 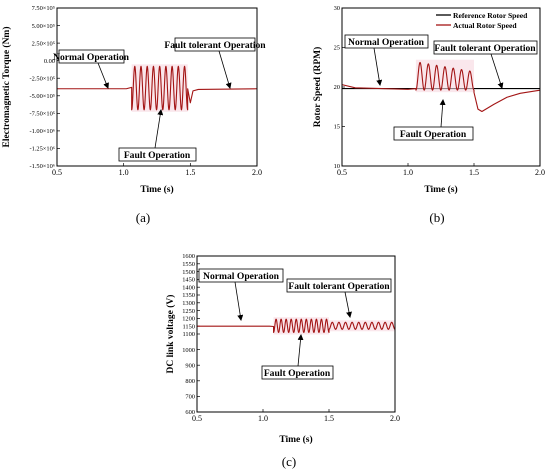 What do you see at coordinates (190, 412) in the screenshot?
I see `c-ytick-label: 600` at bounding box center [190, 412].